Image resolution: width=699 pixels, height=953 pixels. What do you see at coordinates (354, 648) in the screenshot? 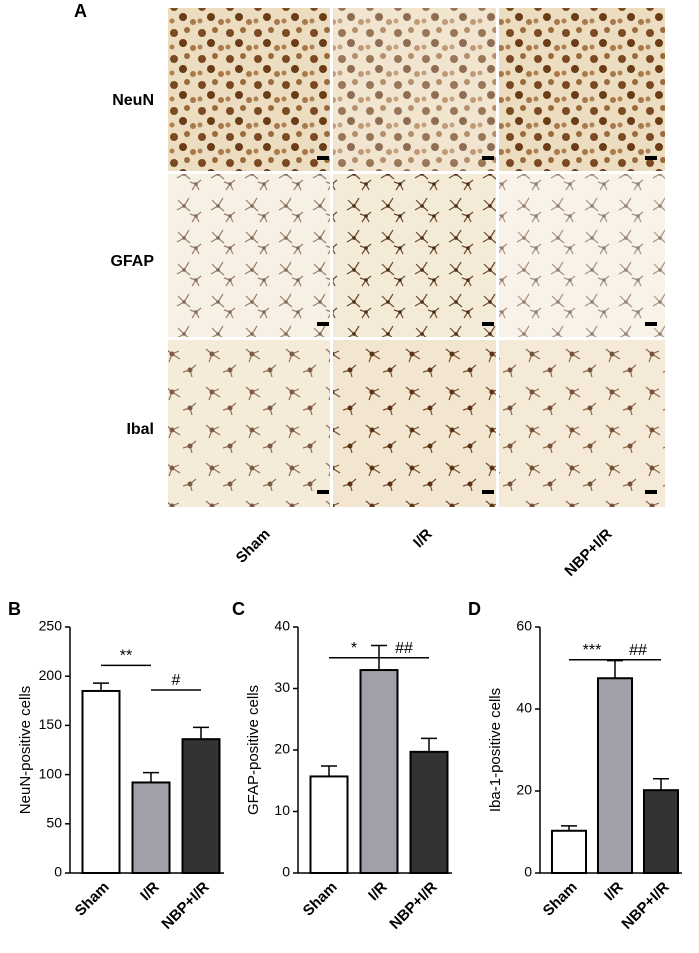
I see `significance-label: *` at bounding box center [354, 648].